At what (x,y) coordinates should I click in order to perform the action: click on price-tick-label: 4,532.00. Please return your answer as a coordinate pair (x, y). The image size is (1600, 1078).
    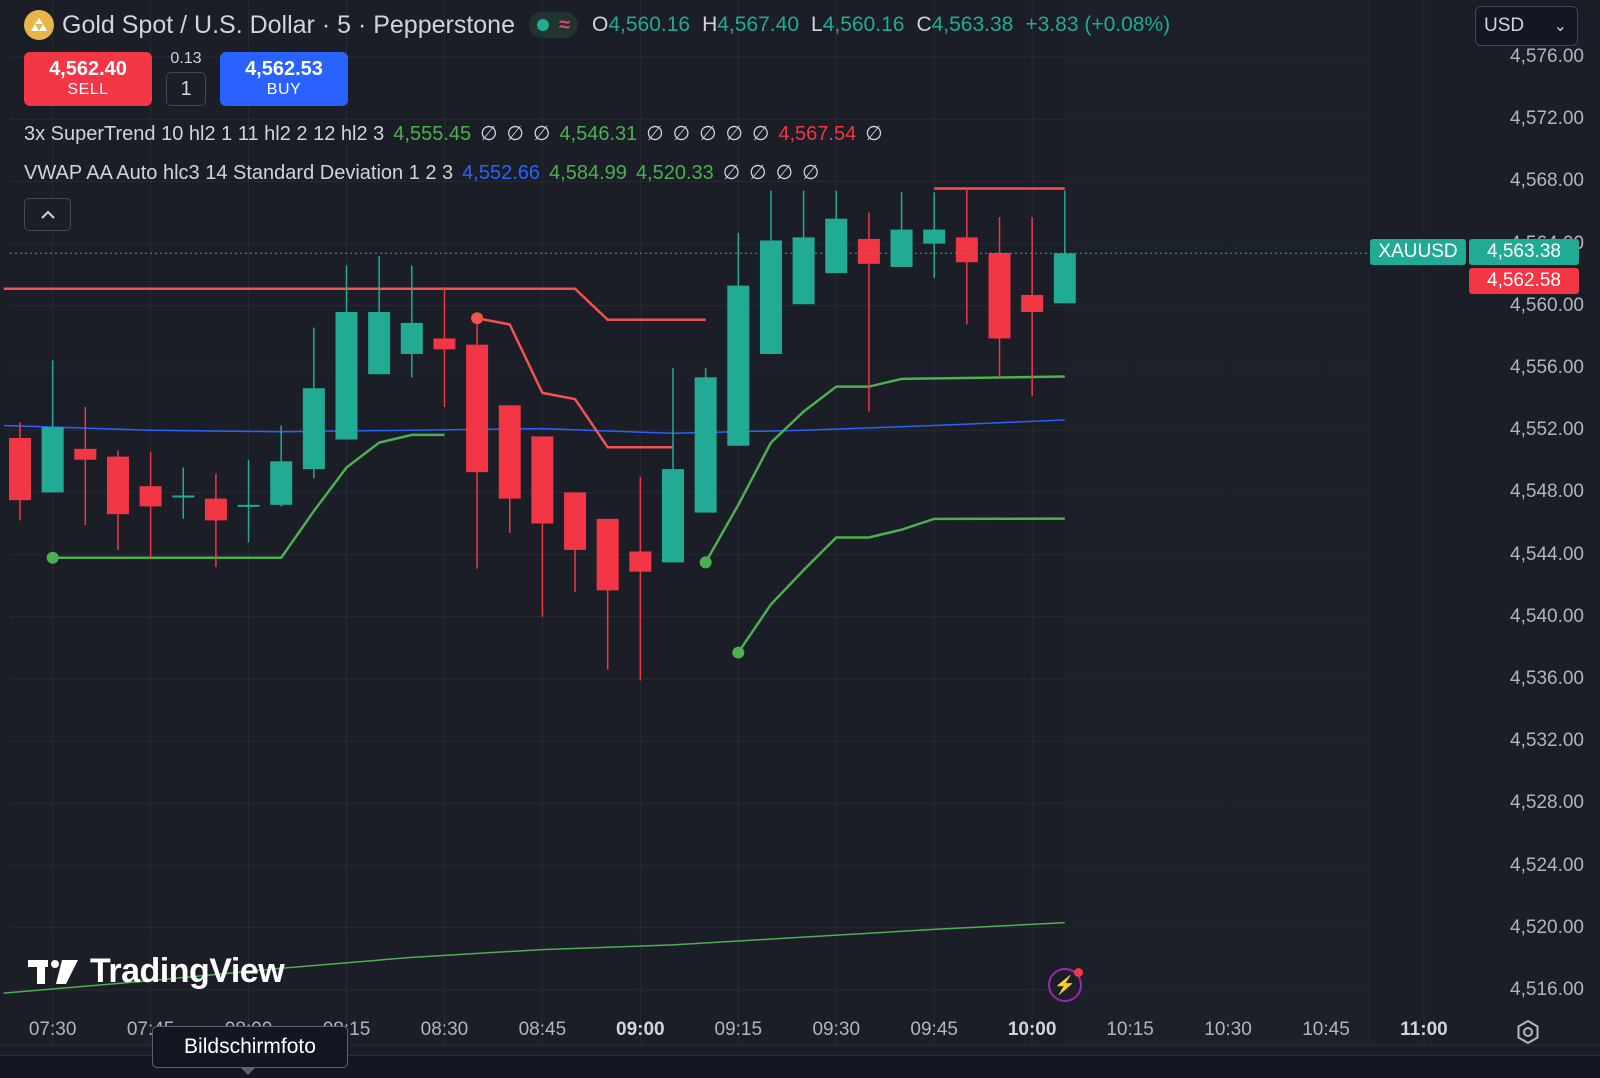
    Looking at the image, I should click on (1547, 741).